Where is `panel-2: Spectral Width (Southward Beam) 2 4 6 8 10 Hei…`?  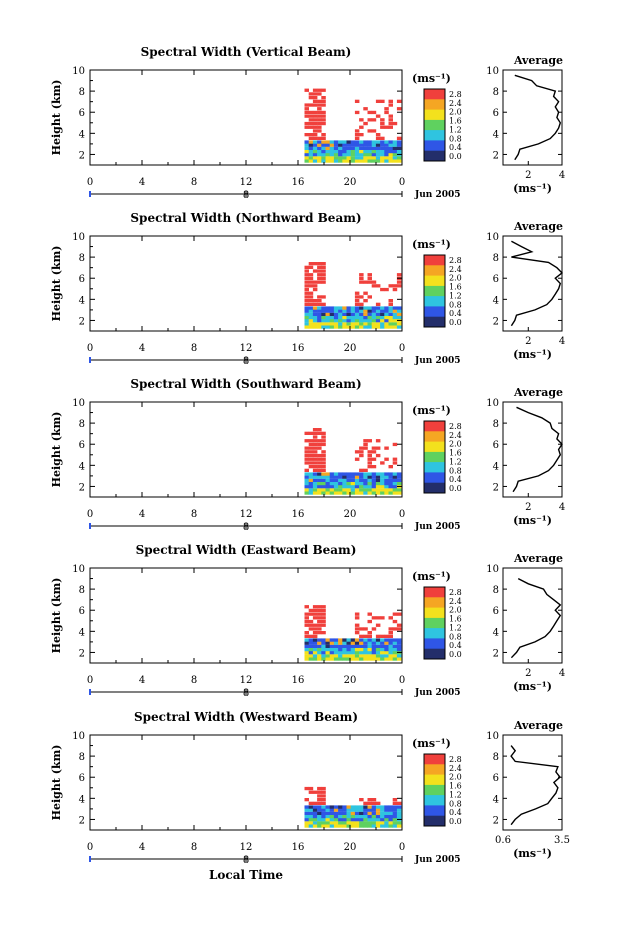 panel-2: Spectral Width (Southward Beam) 2 4 6 8 10 Hei… is located at coordinates (307, 455).